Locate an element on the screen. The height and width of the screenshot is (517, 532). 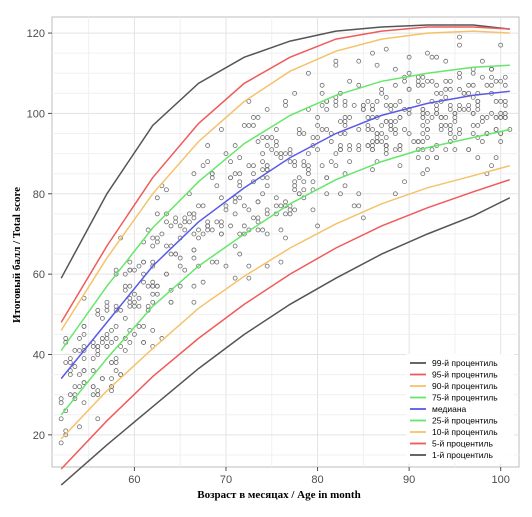
legend-label: 90-й процентиль is located at coordinates (465, 386).